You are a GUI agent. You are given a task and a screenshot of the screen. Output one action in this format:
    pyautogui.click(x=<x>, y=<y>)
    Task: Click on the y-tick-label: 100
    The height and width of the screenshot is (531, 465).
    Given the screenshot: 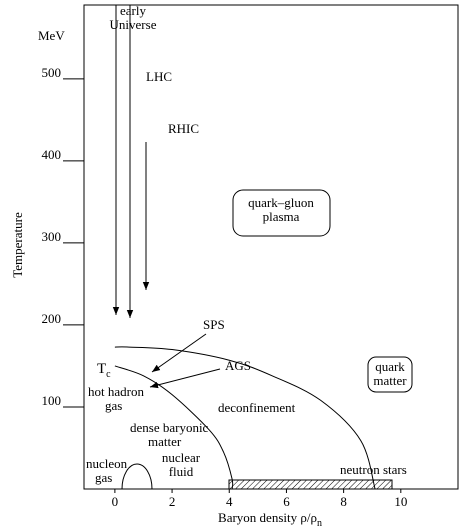 What is the action you would take?
    pyautogui.click(x=52, y=400)
    